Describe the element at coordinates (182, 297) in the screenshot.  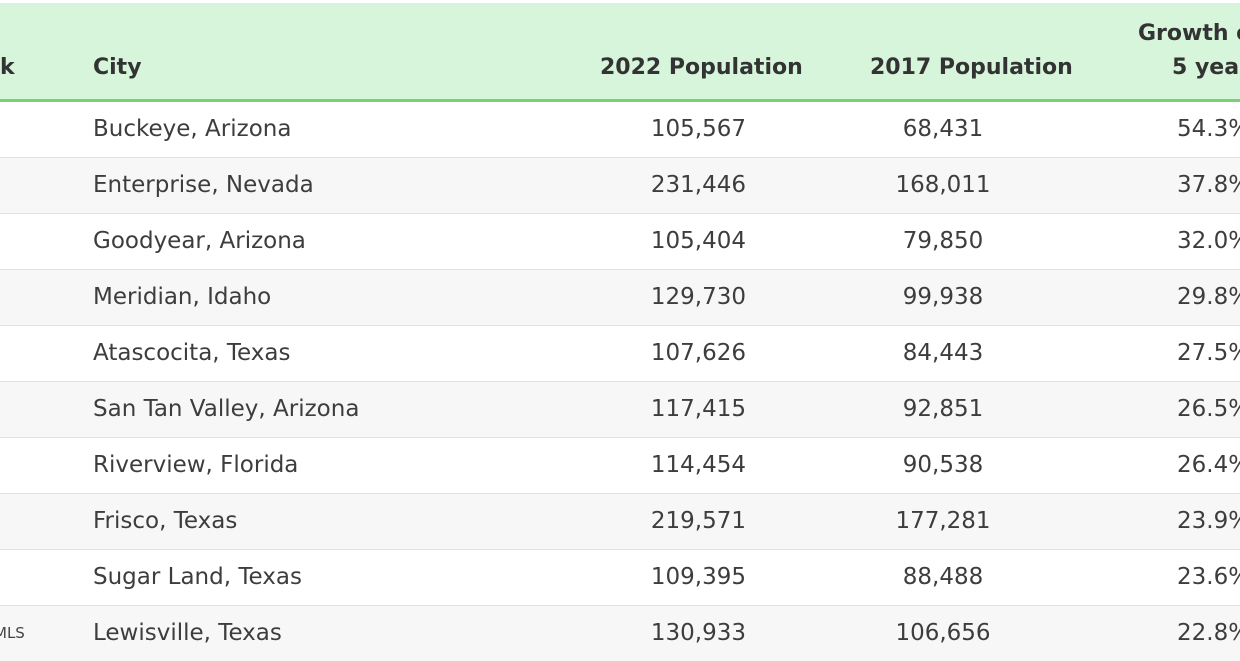
I see `cell-city: Meridian, Idaho` at that location.